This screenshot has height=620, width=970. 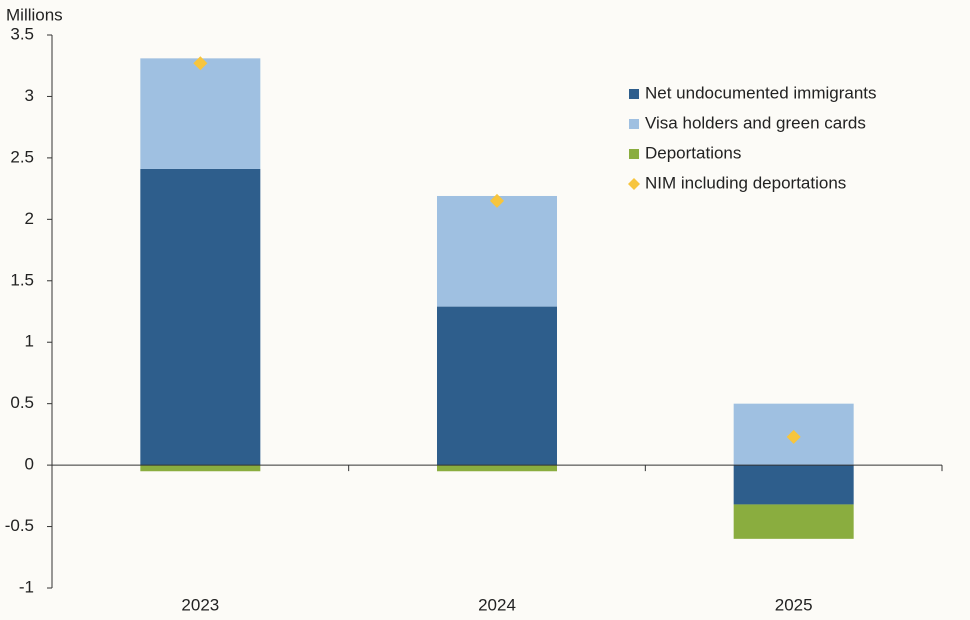 What do you see at coordinates (22, 156) in the screenshot?
I see `y-tick-label: 2.5` at bounding box center [22, 156].